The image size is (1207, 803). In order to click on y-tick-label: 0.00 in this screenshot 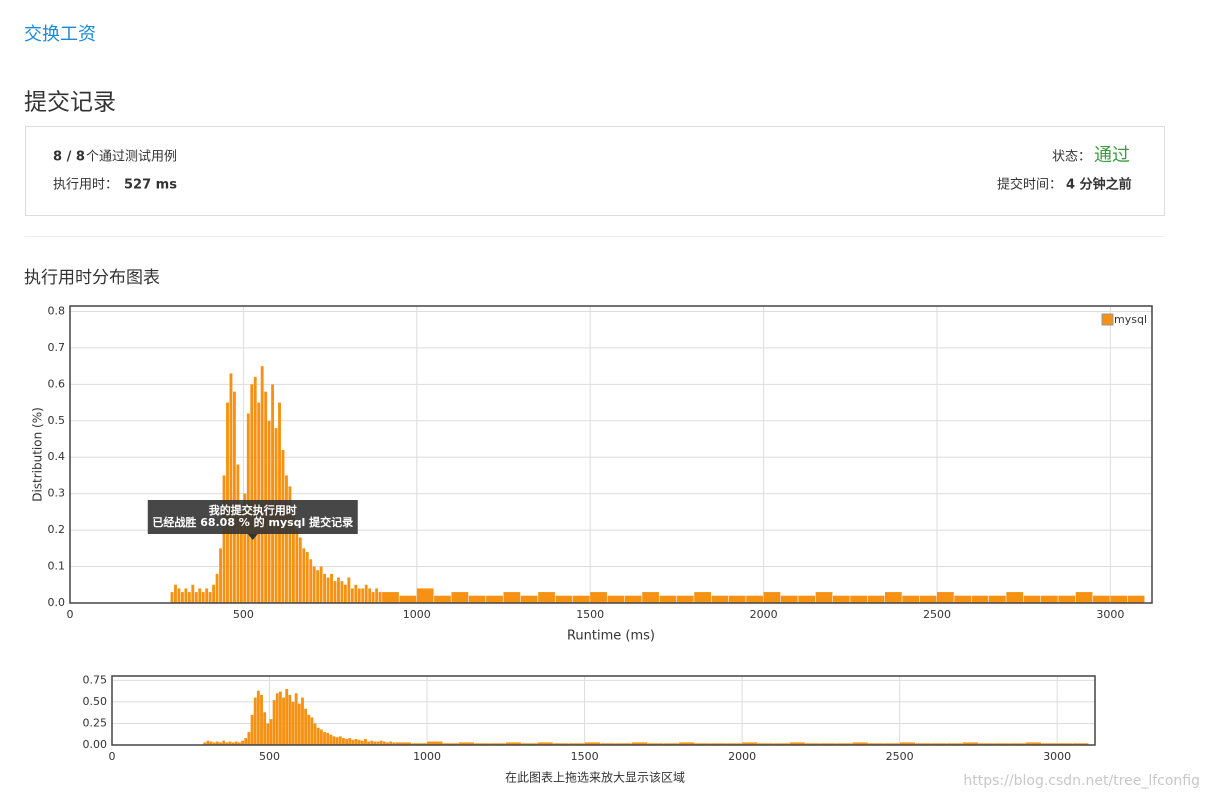, I will do `click(95, 744)`.